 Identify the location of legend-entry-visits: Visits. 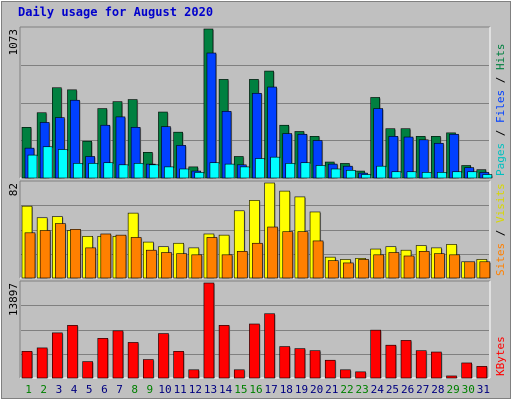
(500, 203).